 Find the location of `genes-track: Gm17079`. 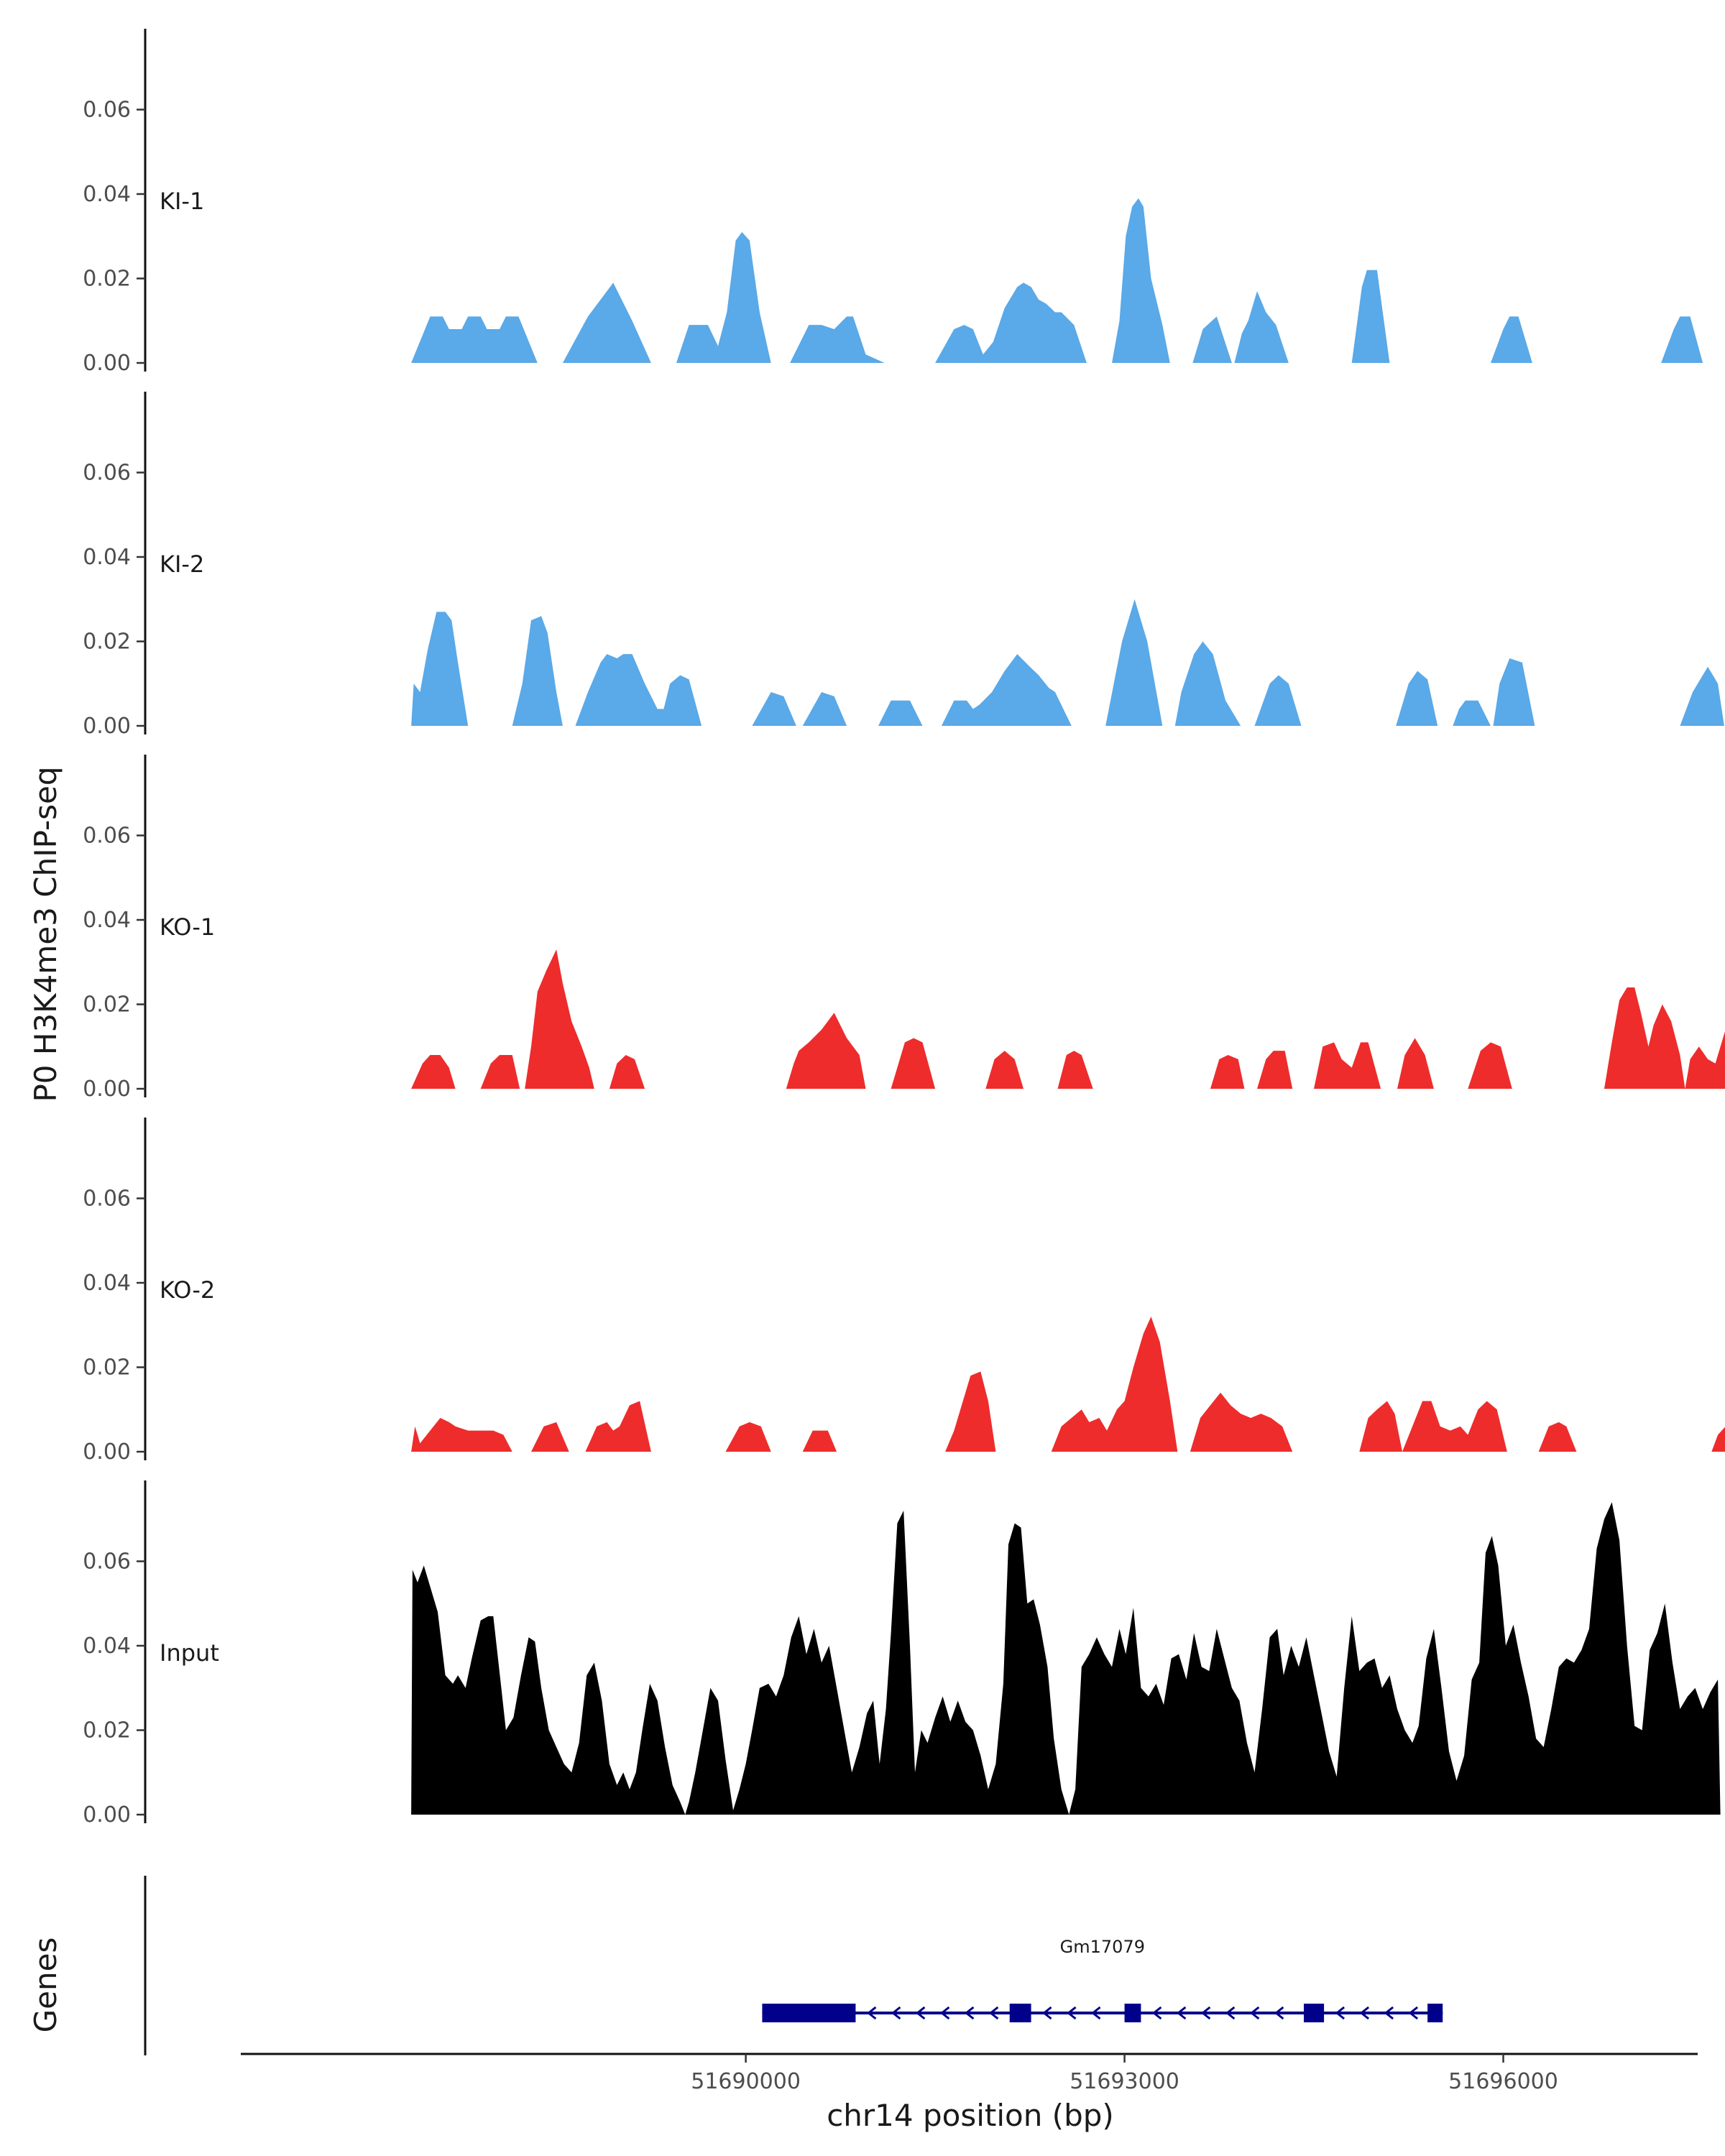

genes-track: Gm17079 is located at coordinates (793, 1965).